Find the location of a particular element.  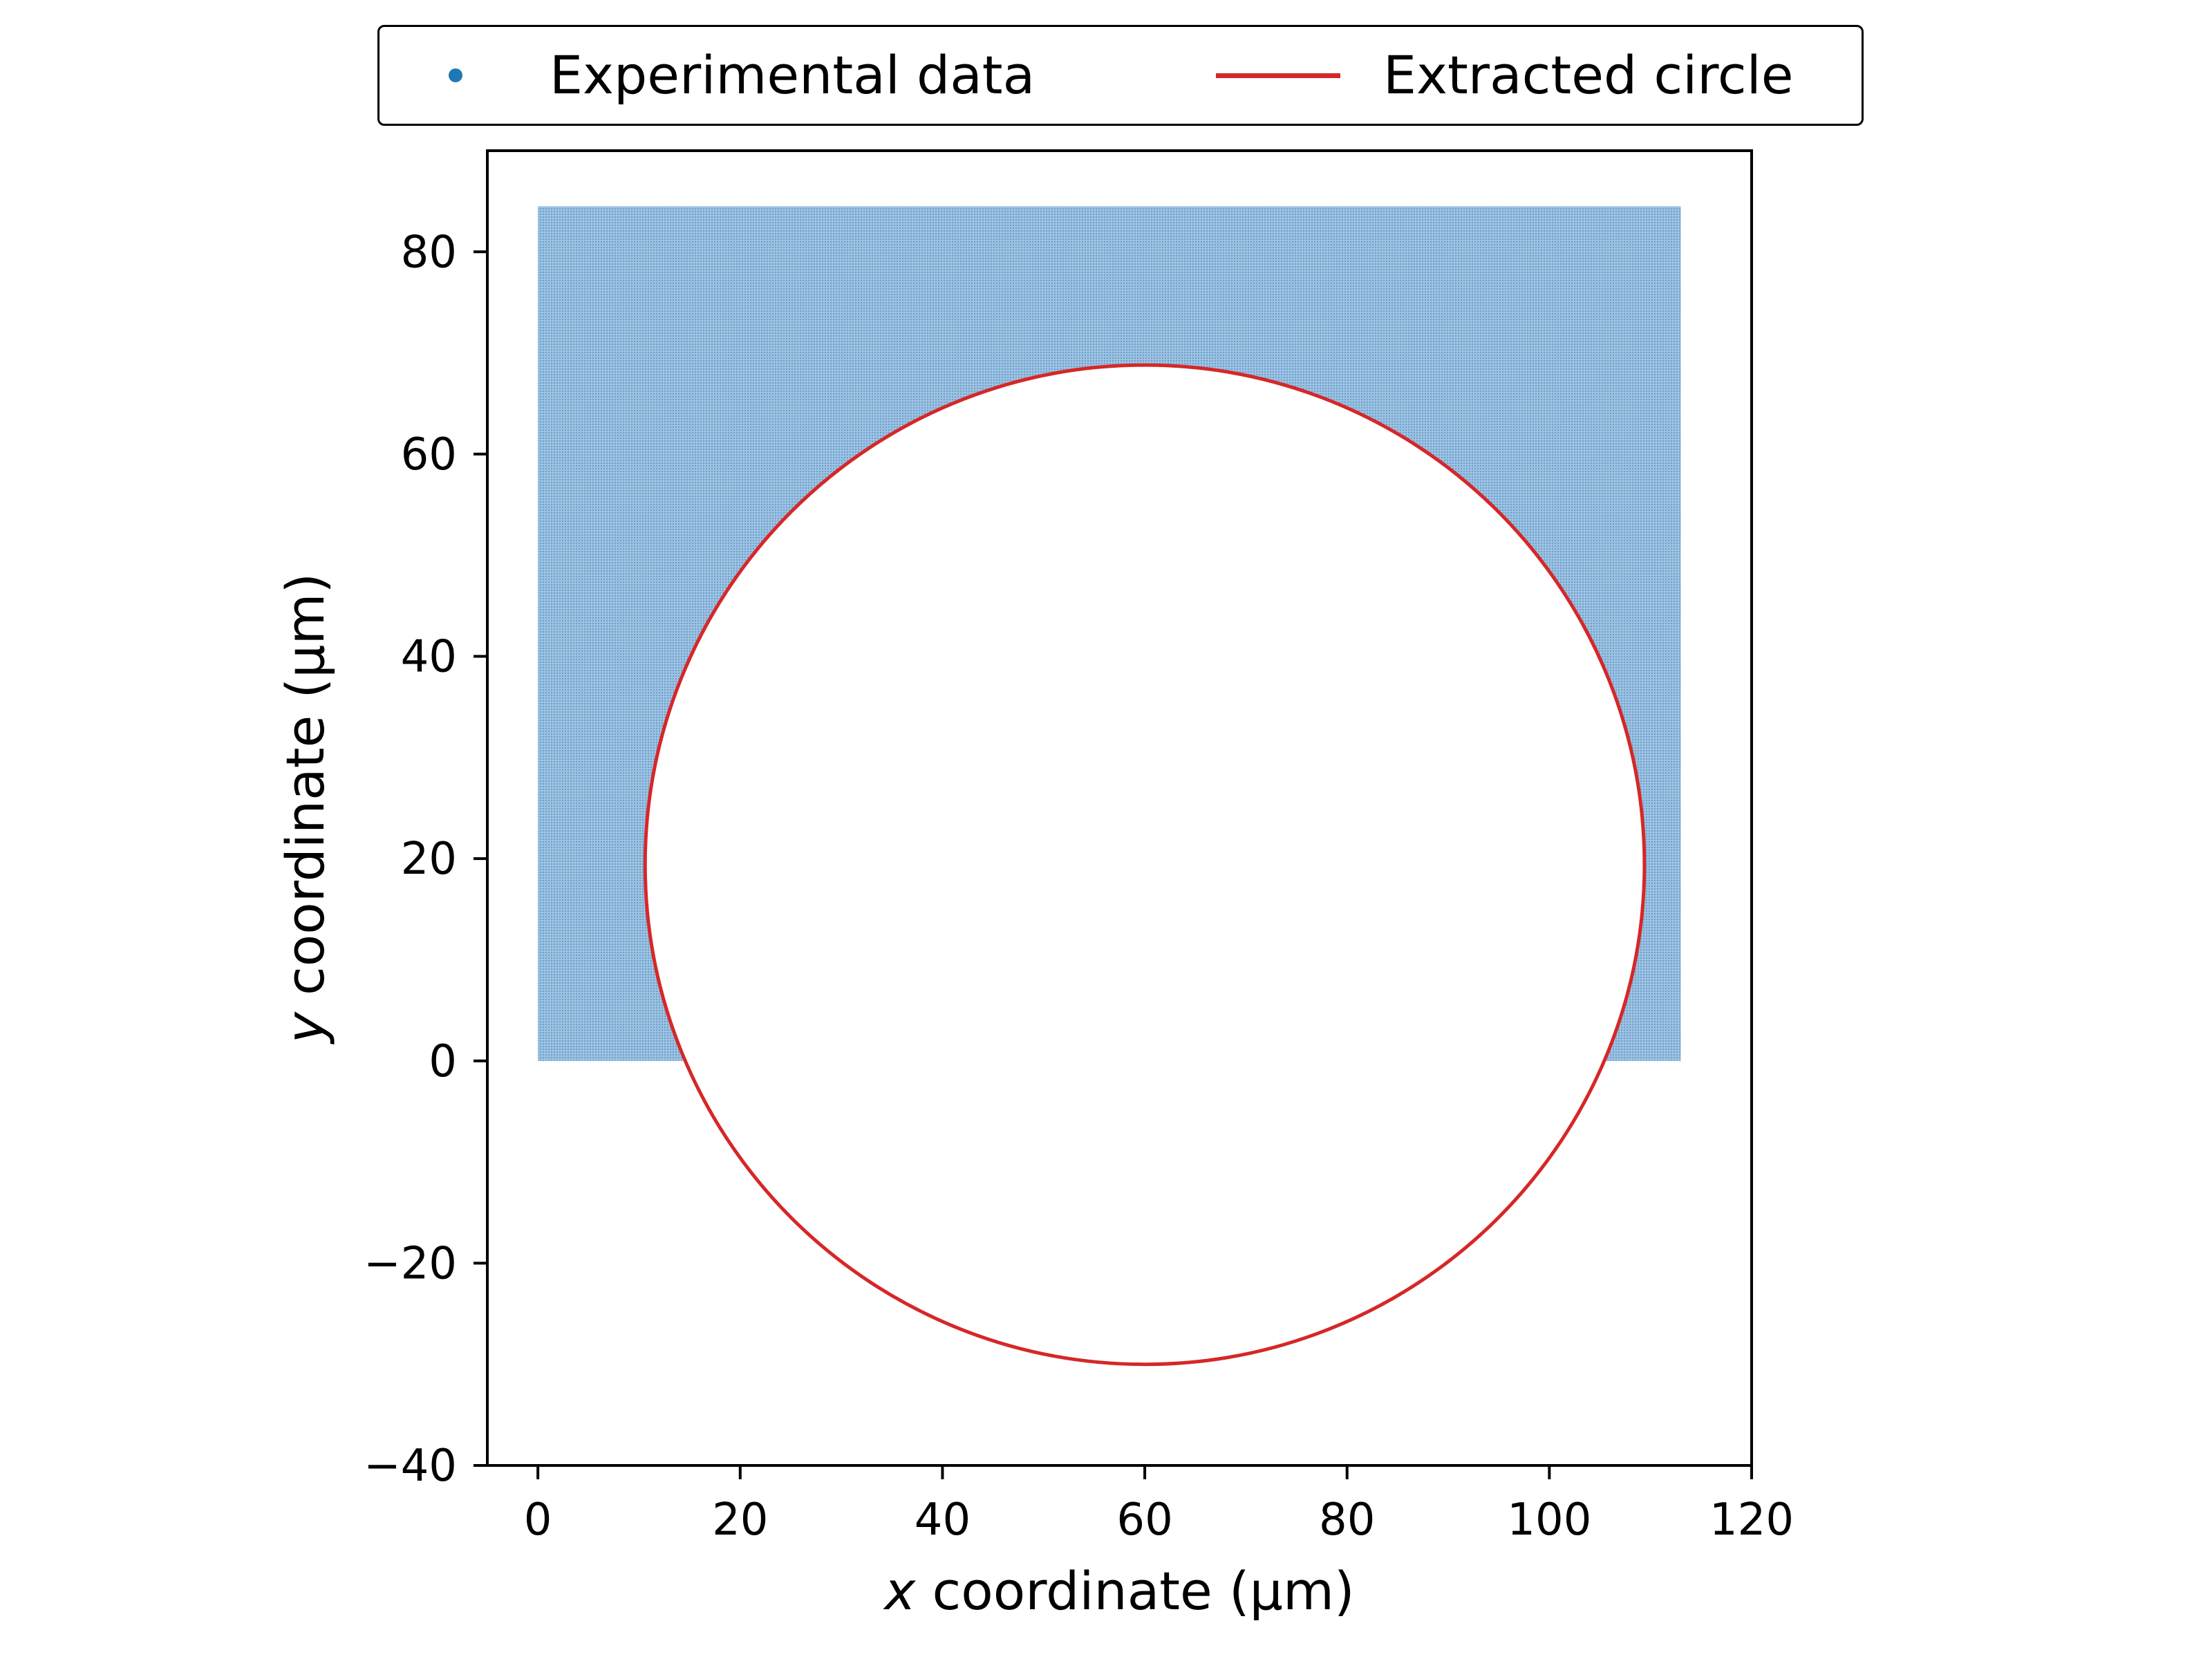

x-tick-label: 0 is located at coordinates (538, 1520).